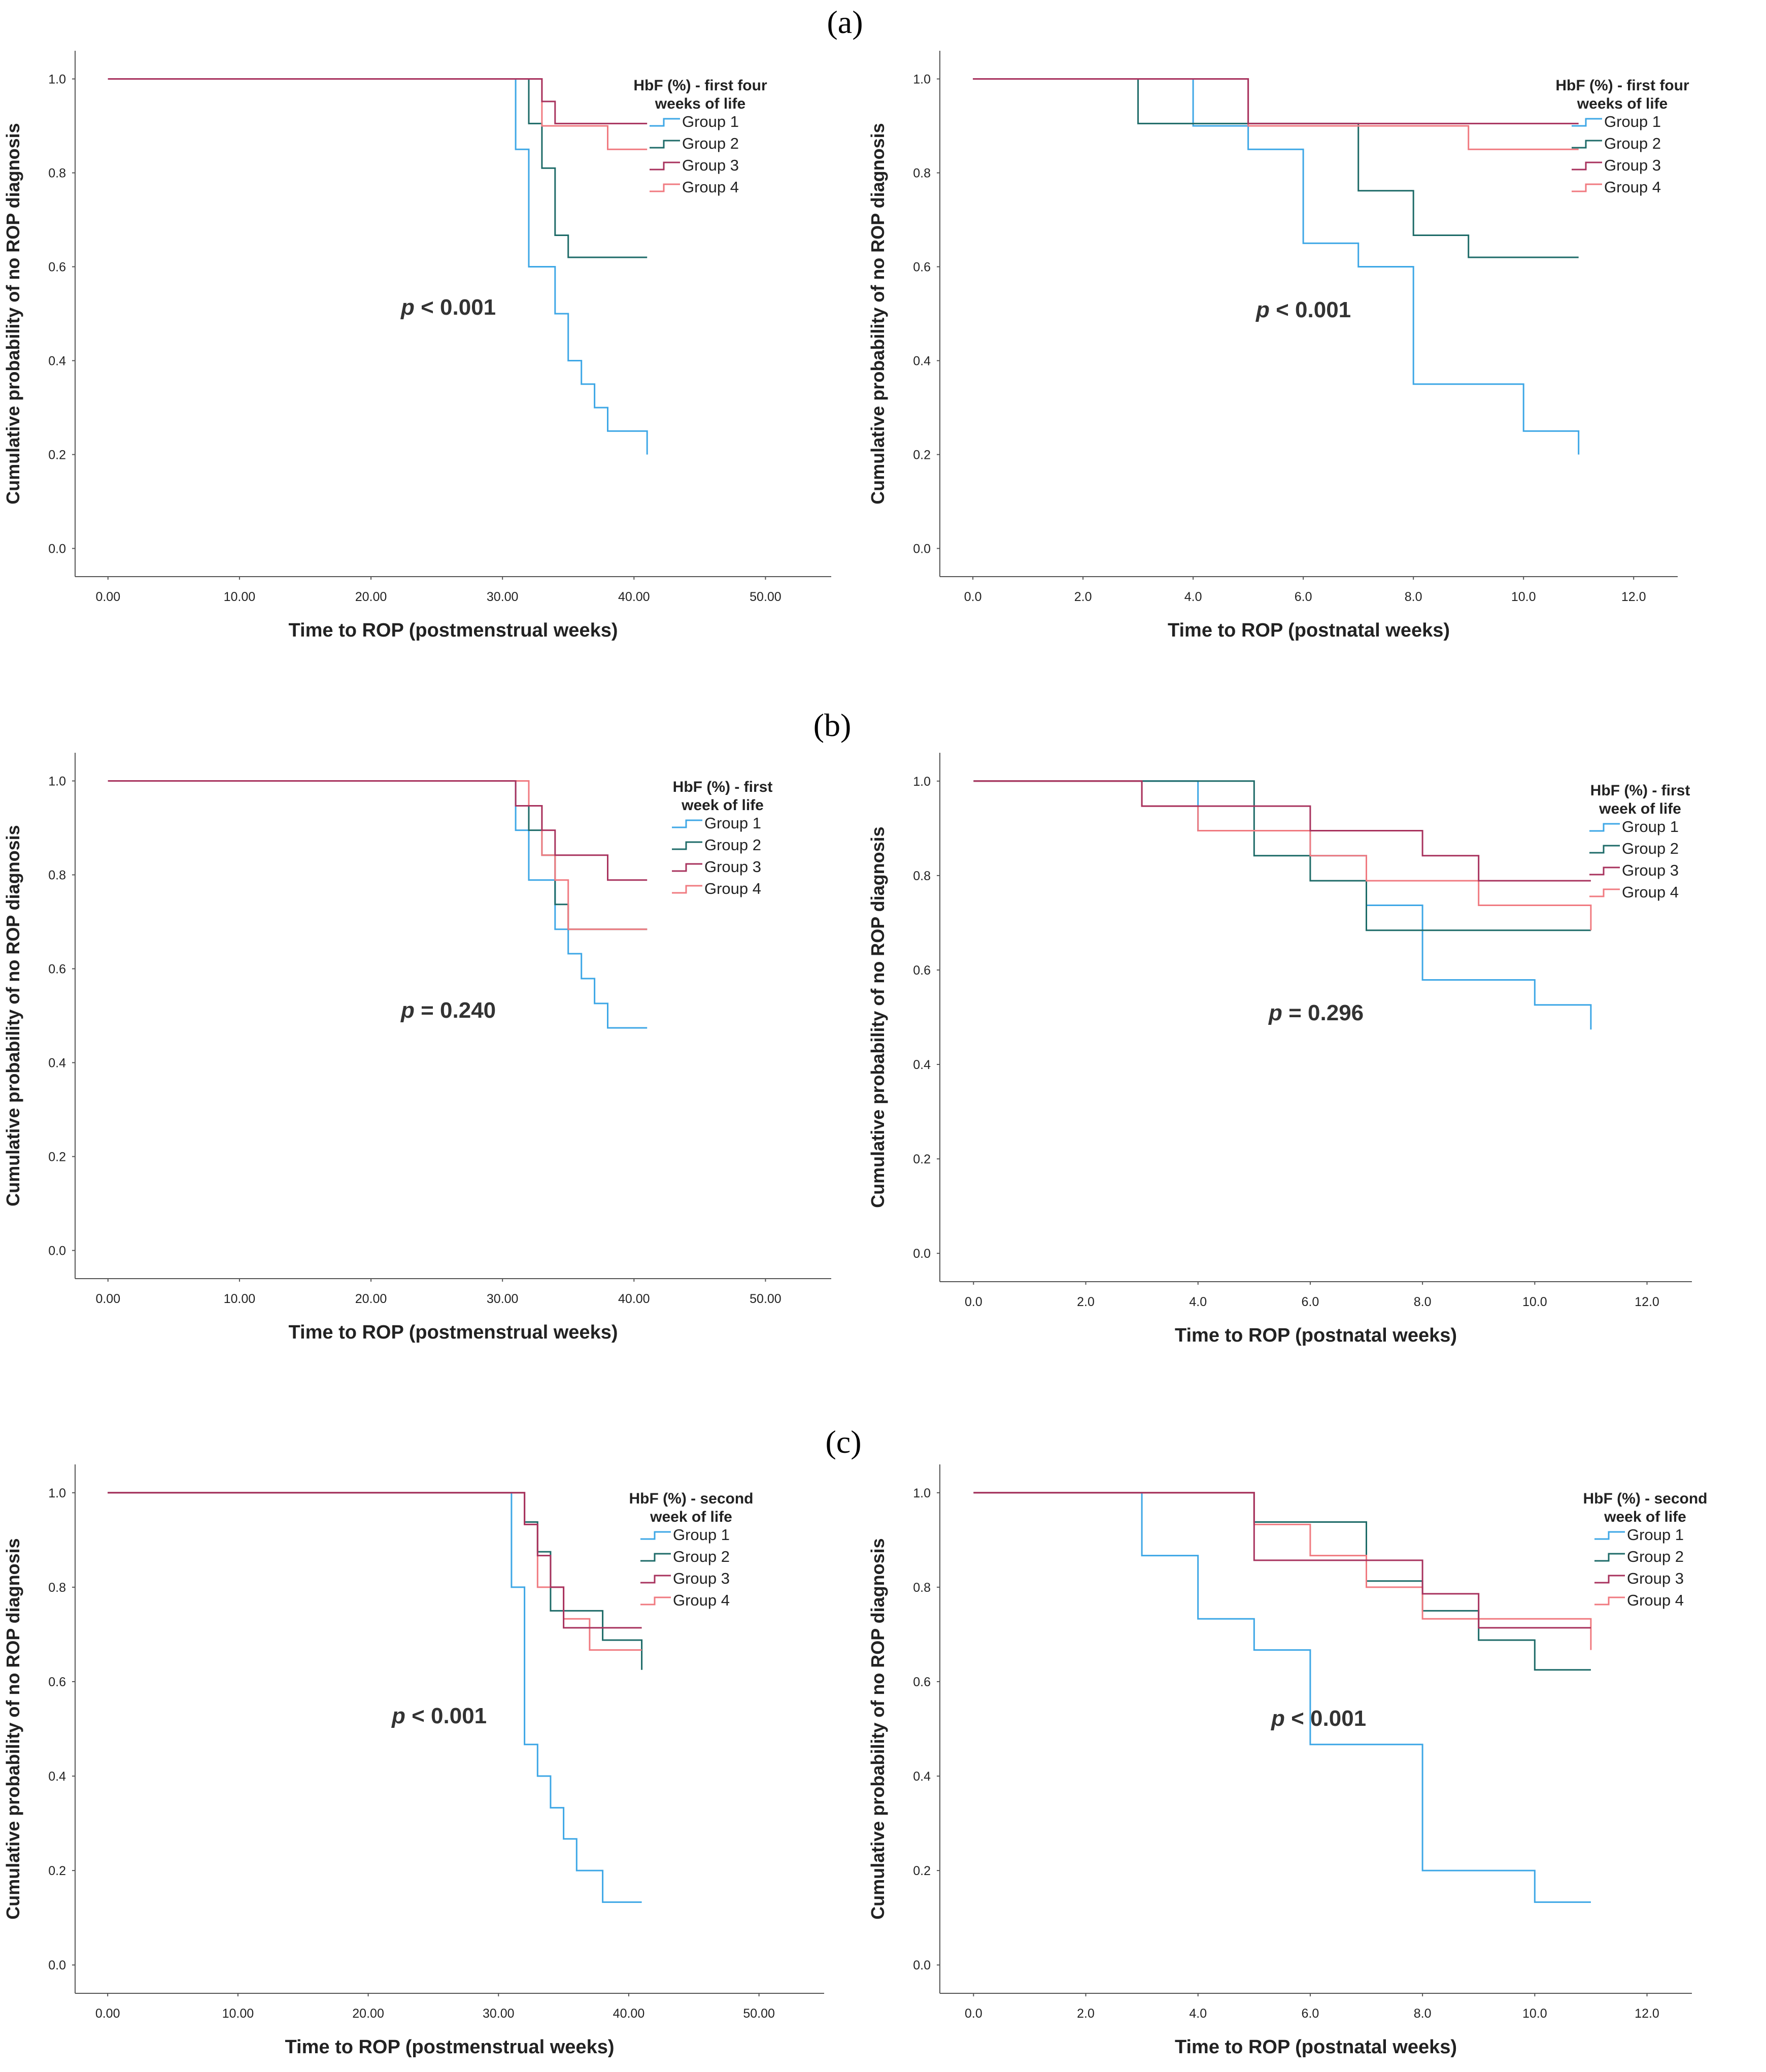  I want to click on legend-title: week of life, so click(1640, 809).